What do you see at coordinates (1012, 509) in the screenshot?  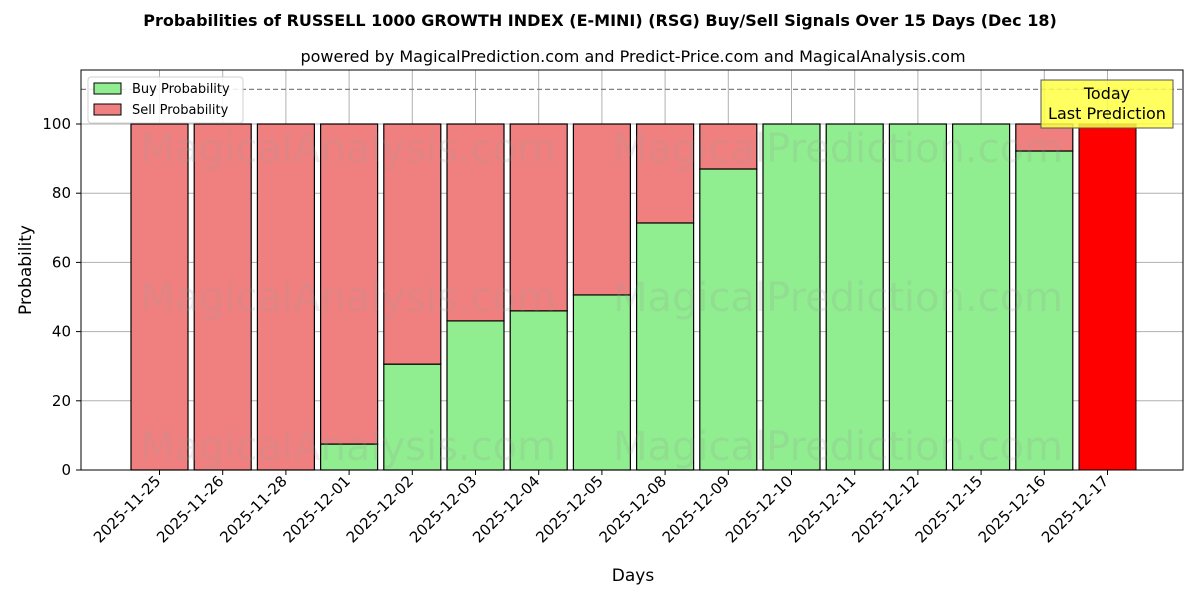 I see `x-tick-label: 2025-12-16` at bounding box center [1012, 509].